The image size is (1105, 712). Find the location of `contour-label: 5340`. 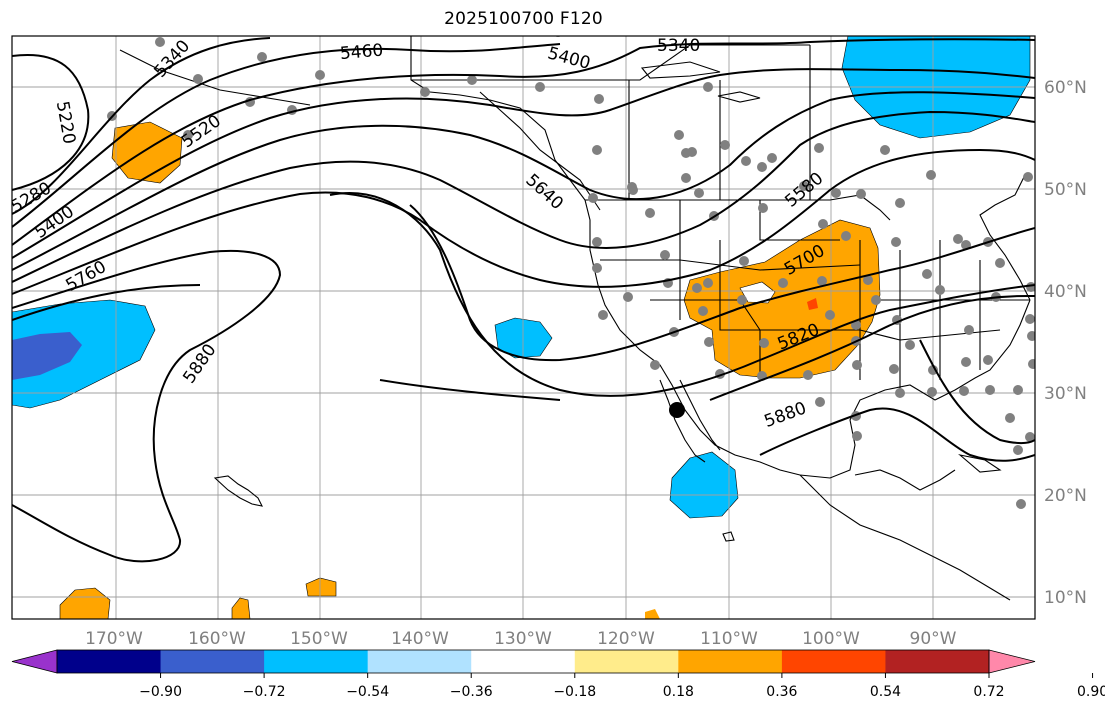

contour-label: 5340 is located at coordinates (678, 46).